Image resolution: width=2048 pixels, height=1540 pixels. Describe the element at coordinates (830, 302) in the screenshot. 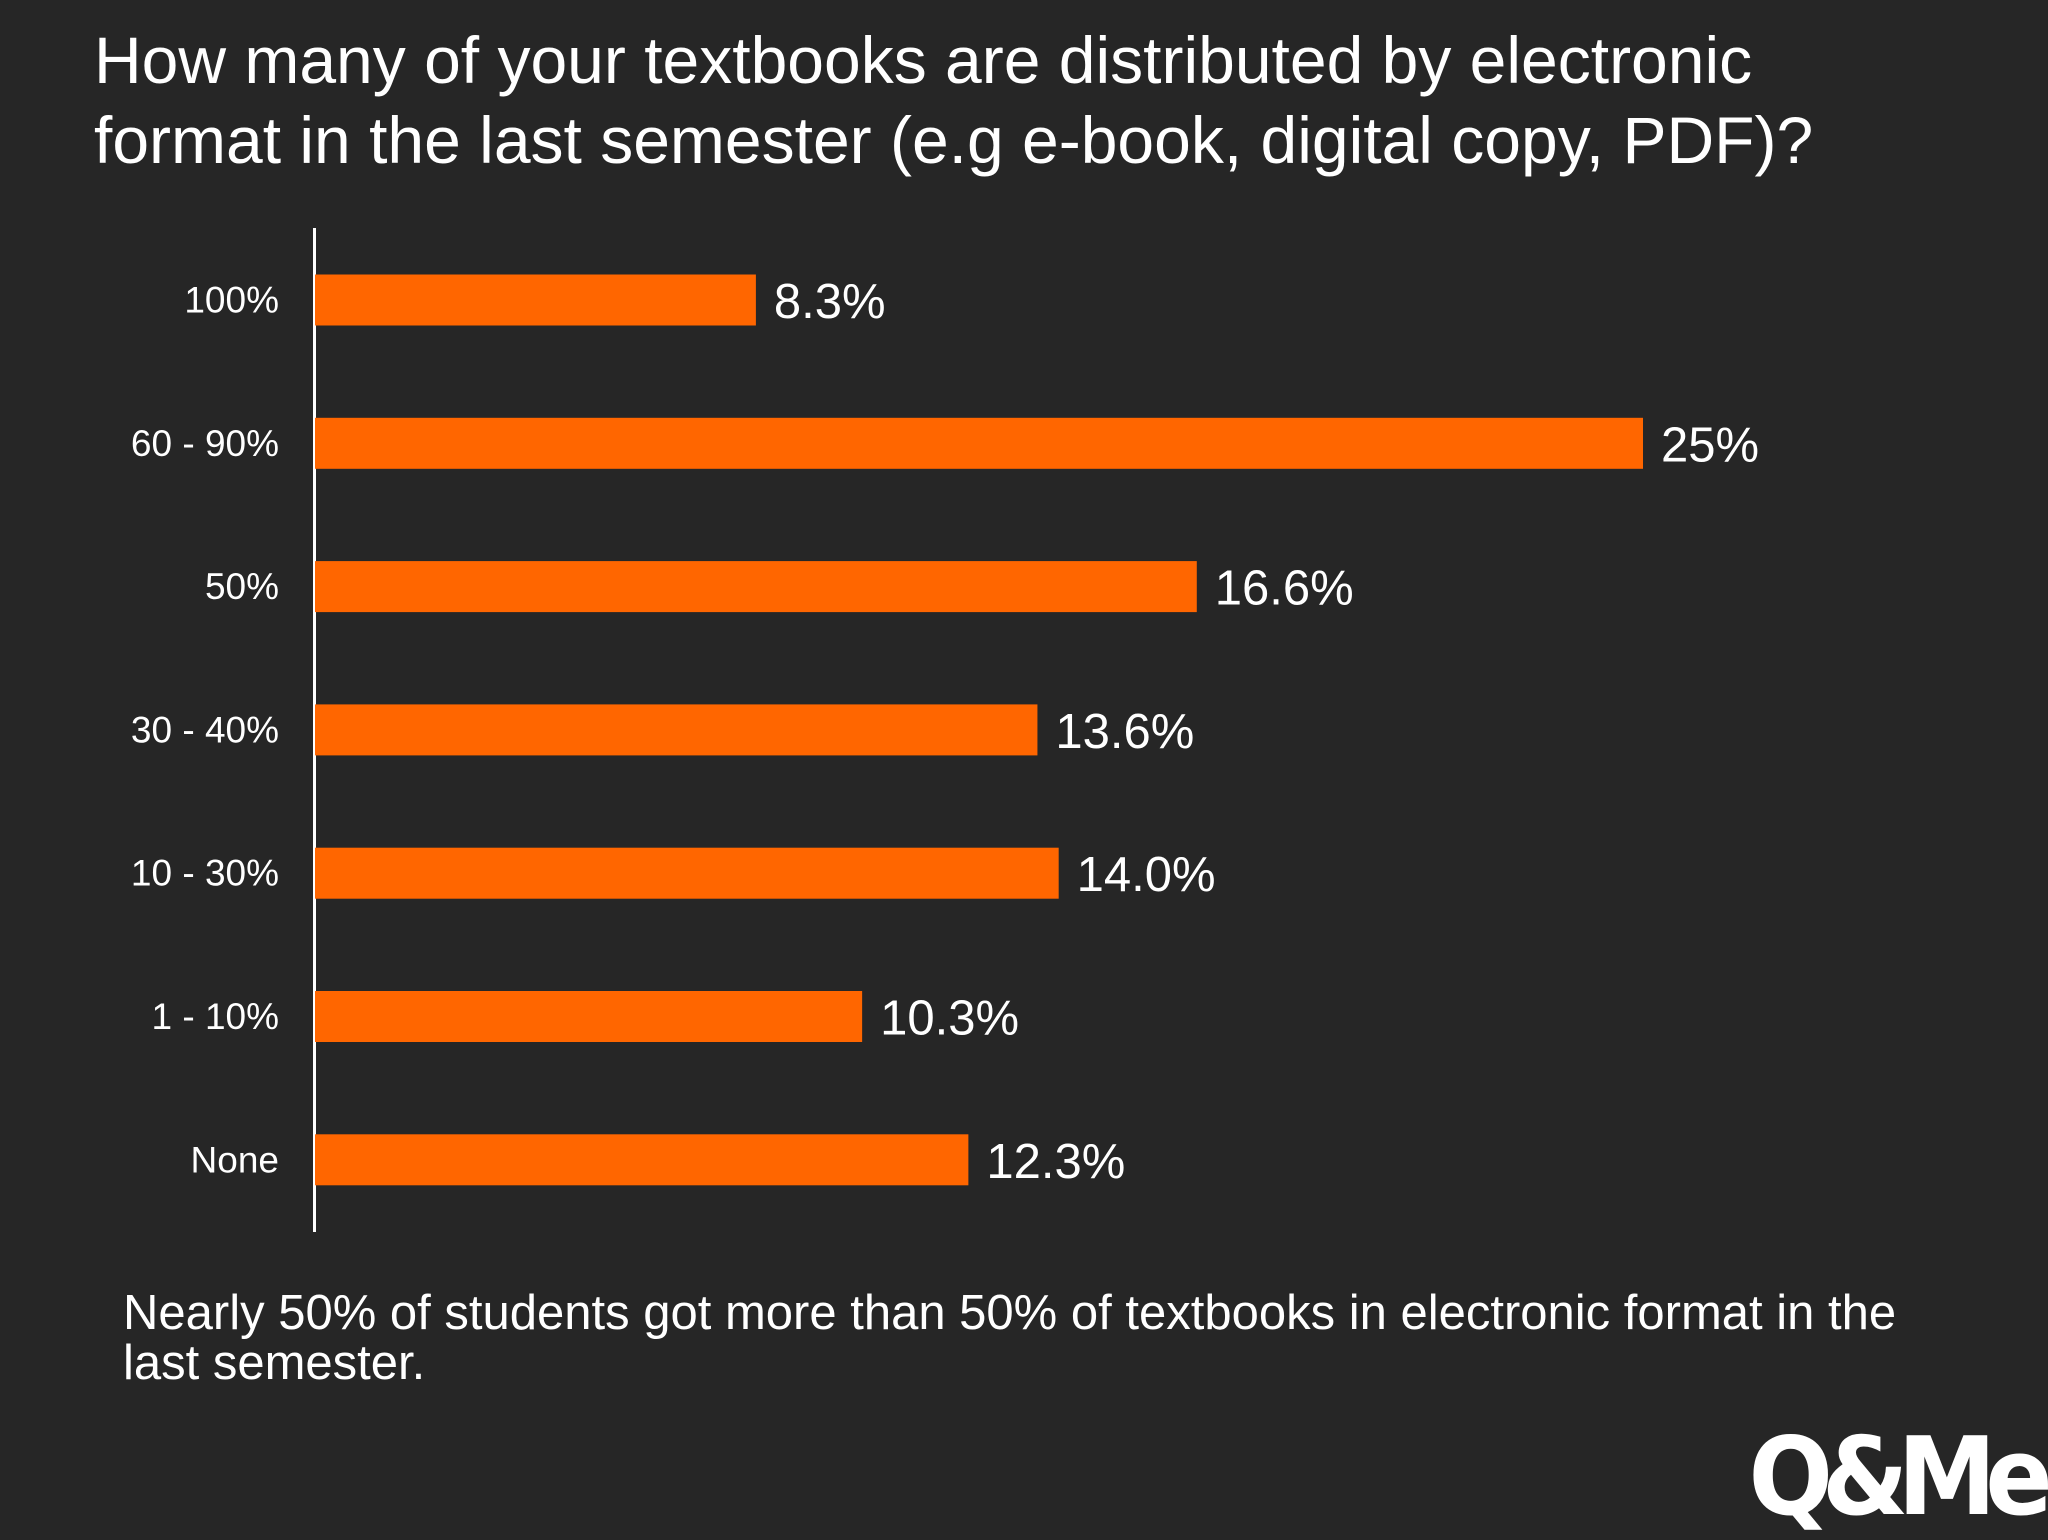

I see `value-label: 8.3%` at that location.